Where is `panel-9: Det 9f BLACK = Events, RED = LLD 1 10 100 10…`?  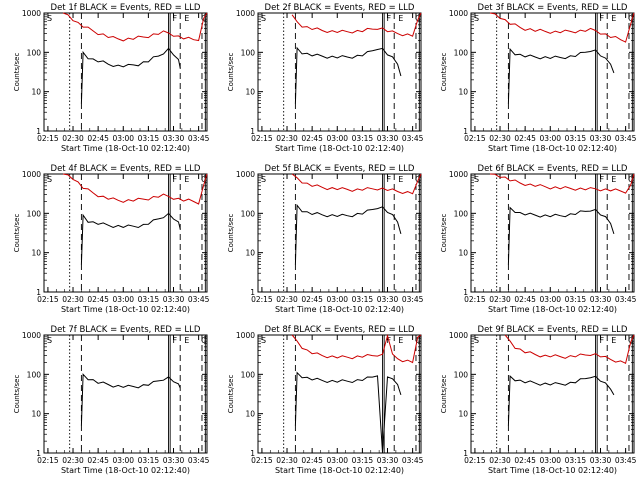
panel-9: Det 9f BLACK = Events, RED = LLD 1 10 100 10… is located at coordinates (538, 400).